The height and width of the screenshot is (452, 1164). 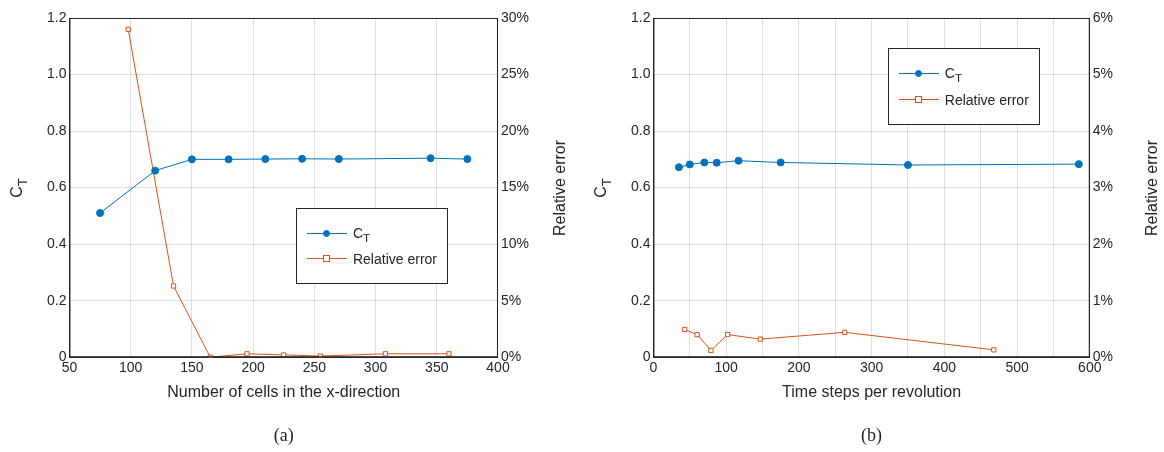 What do you see at coordinates (1102, 129) in the screenshot?
I see `y2-tick-label: 4%` at bounding box center [1102, 129].